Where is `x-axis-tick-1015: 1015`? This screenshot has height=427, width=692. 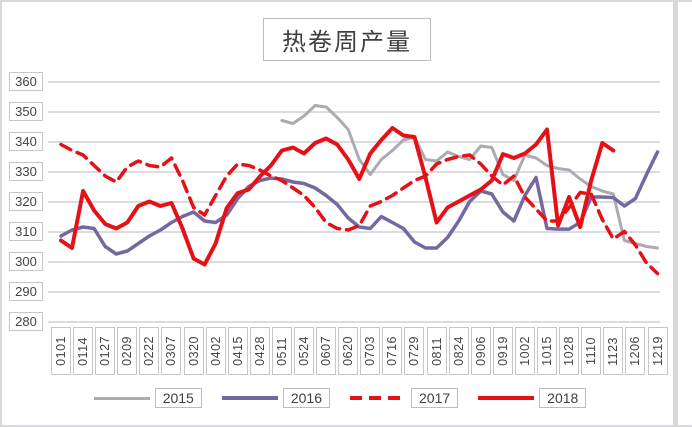
x-axis-tick-1015: 1015 is located at coordinates (547, 351).